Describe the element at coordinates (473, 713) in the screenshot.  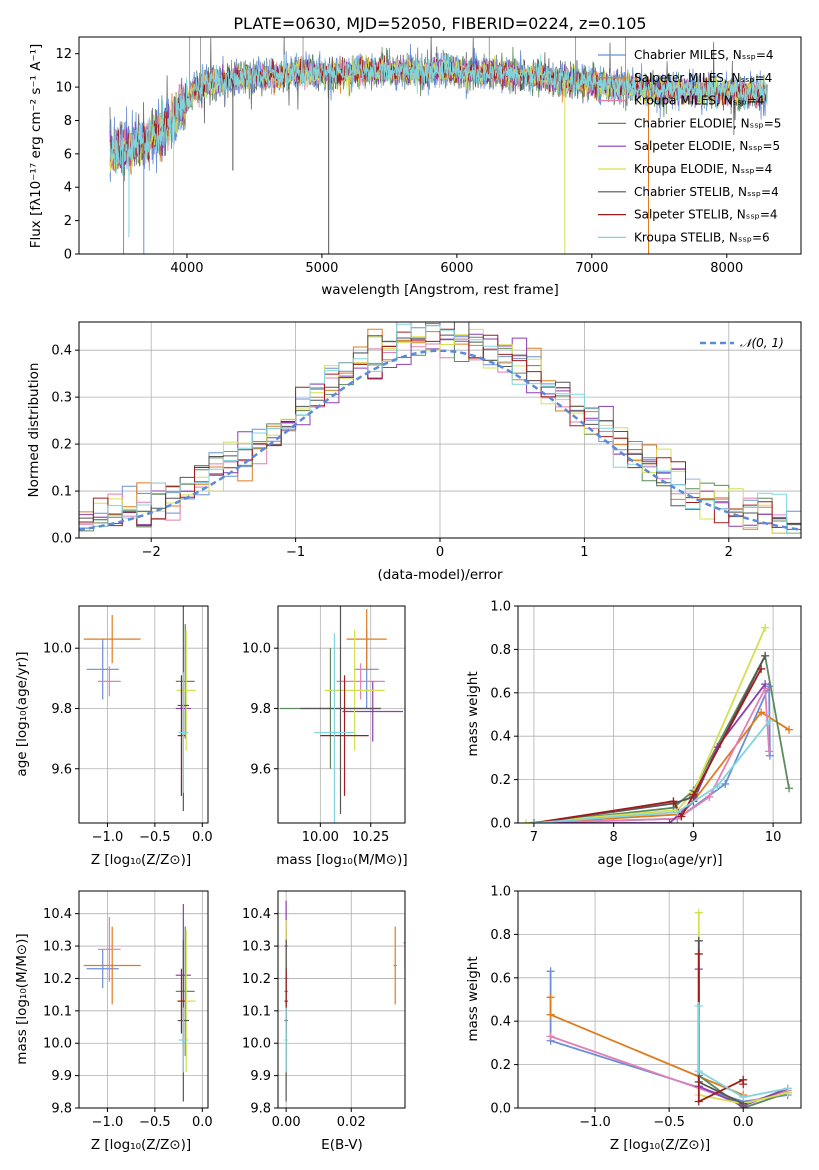
I see `weight-vs-age-ylabel: mass weight` at that location.